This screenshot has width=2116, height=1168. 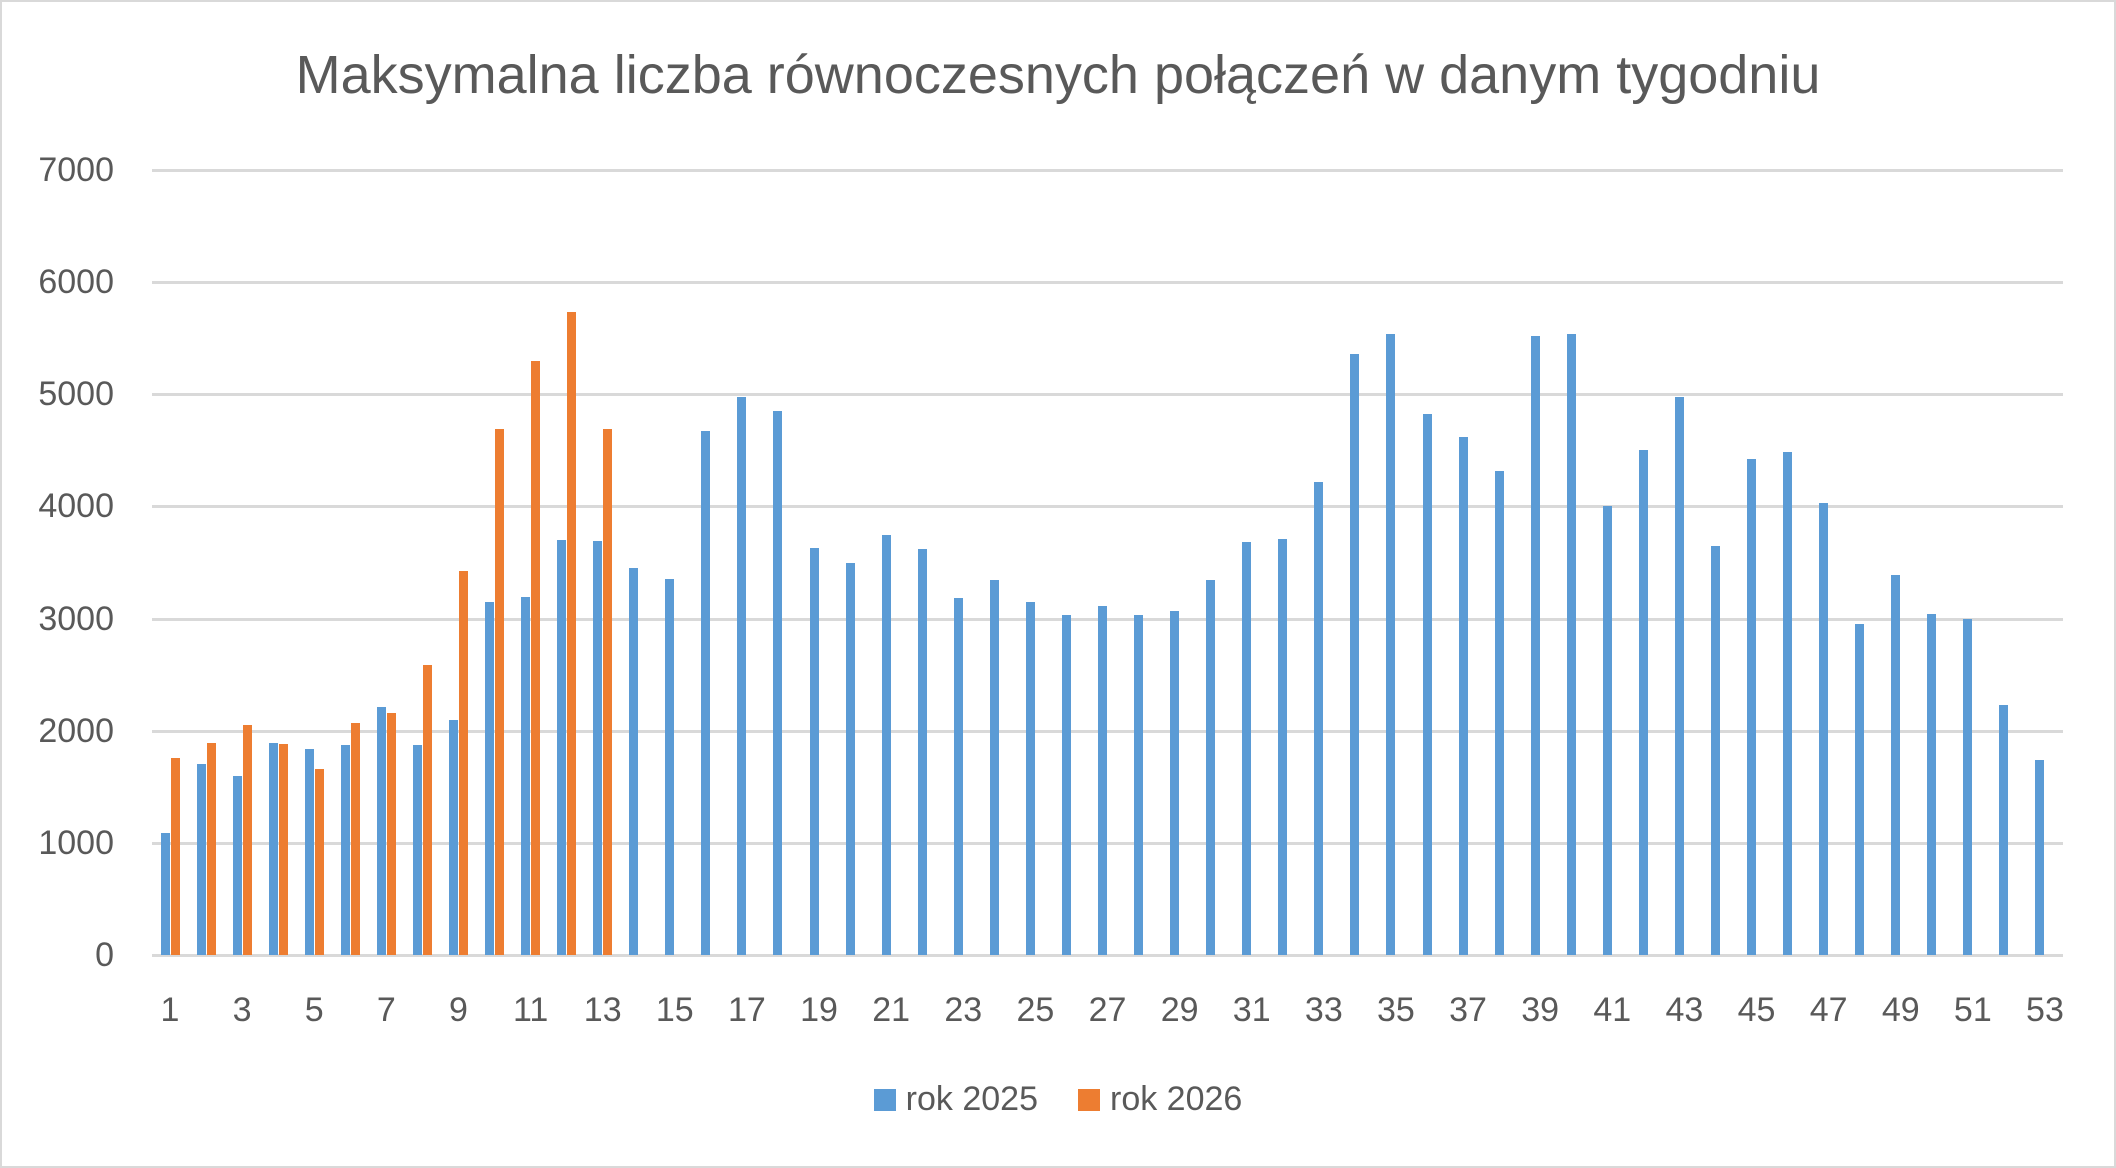 What do you see at coordinates (170, 1010) in the screenshot?
I see `x-tick-label: 1` at bounding box center [170, 1010].